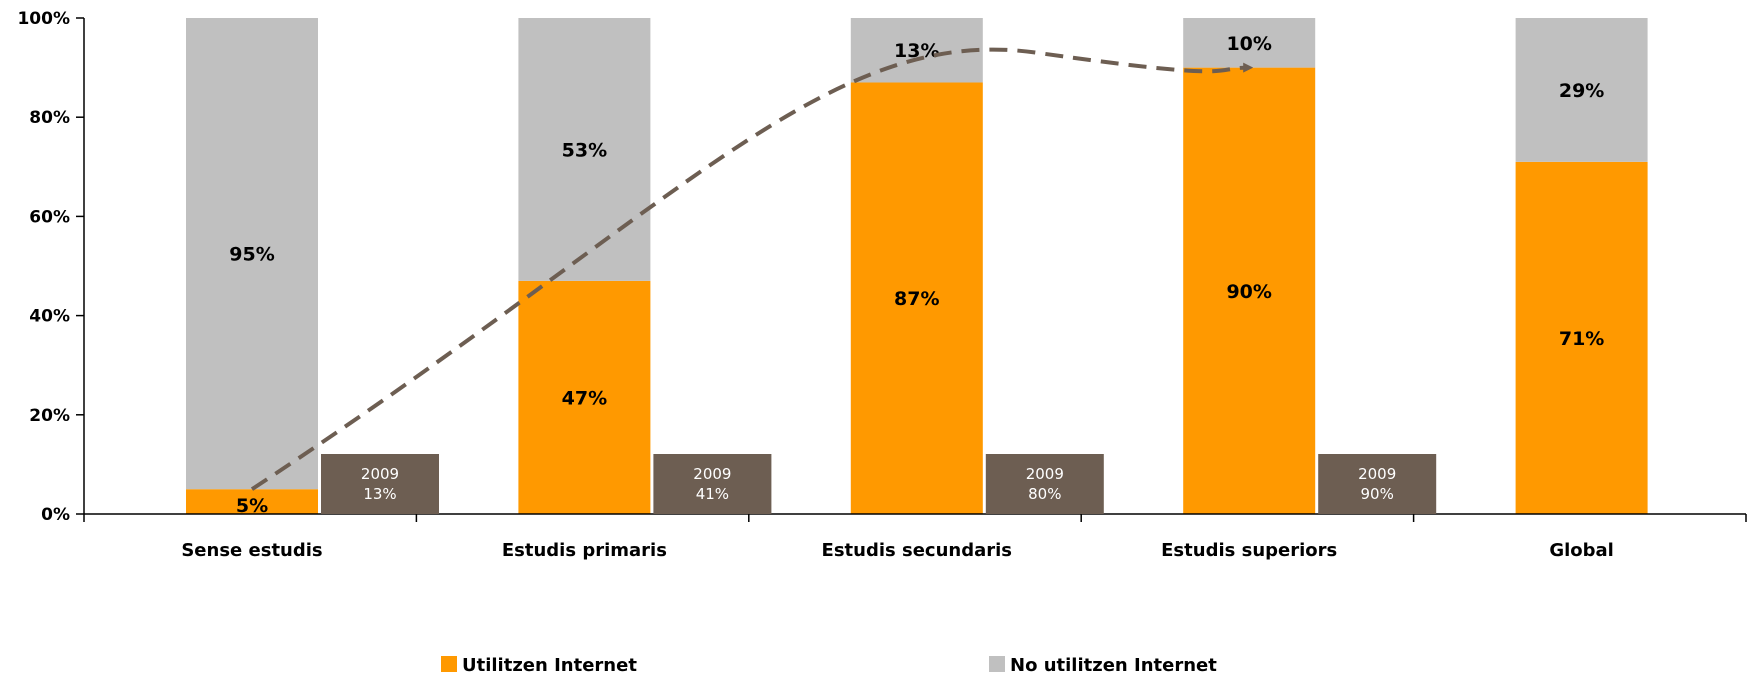 The image size is (1754, 676). Describe the element at coordinates (379, 494) in the screenshot. I see `annotation-value: 13%` at that location.